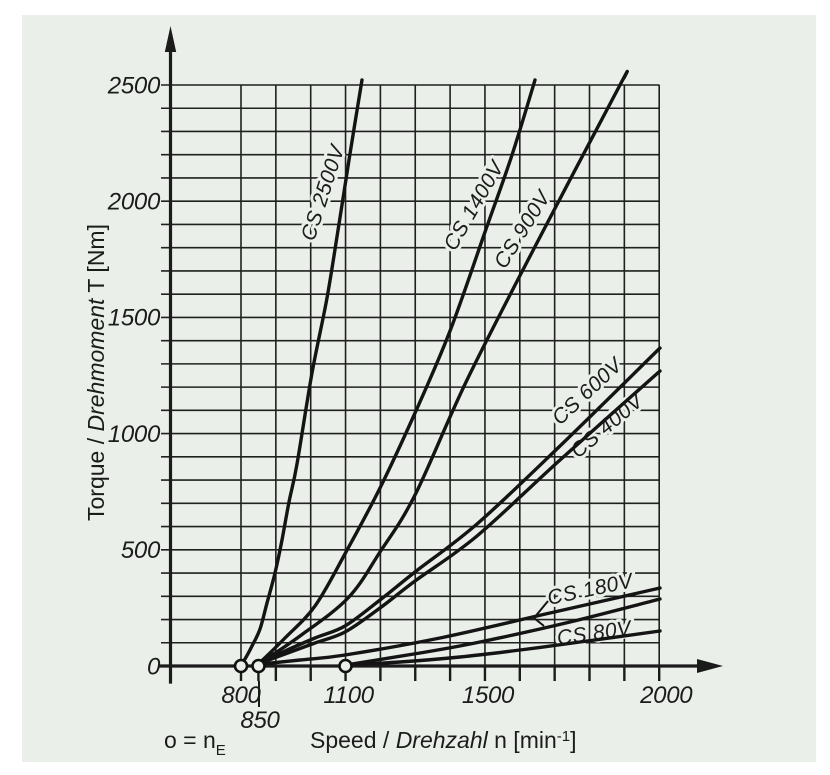  Describe the element at coordinates (241, 695) in the screenshot. I see `svg-text: 800` at that location.